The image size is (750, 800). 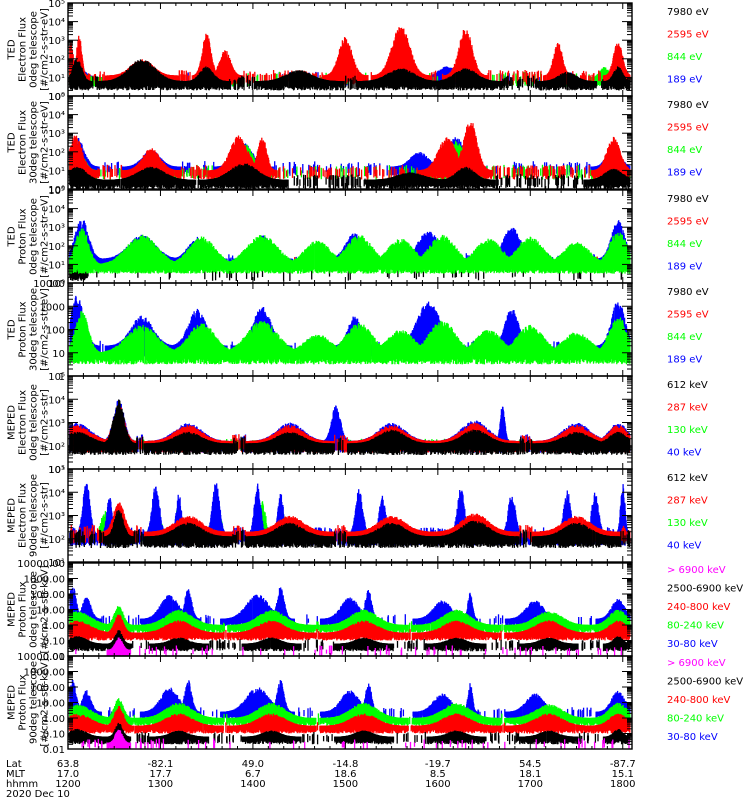 I want to click on y-tick-label: 10³, so click(x=56, y=41).